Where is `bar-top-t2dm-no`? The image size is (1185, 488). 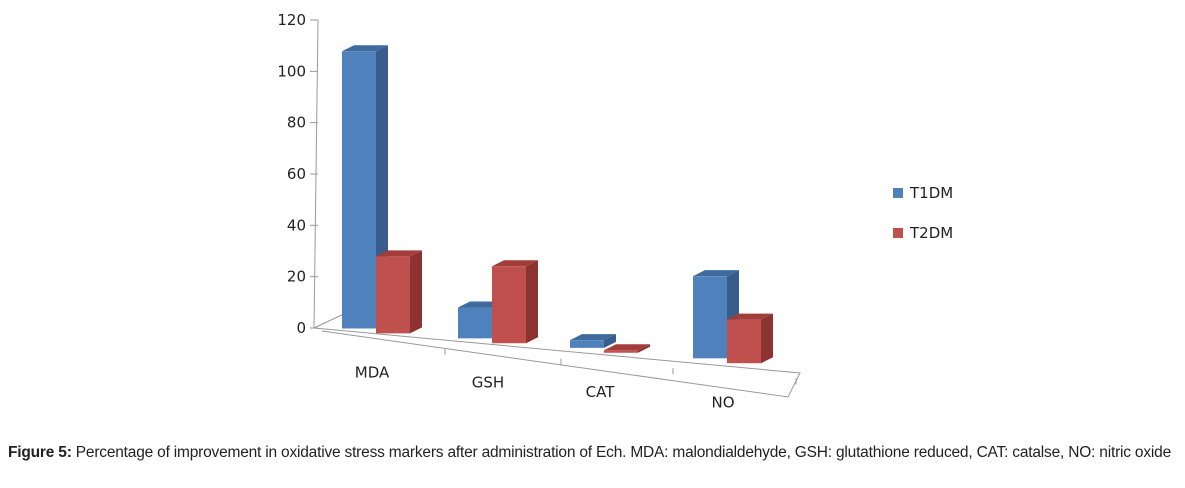 bar-top-t2dm-no is located at coordinates (750, 316).